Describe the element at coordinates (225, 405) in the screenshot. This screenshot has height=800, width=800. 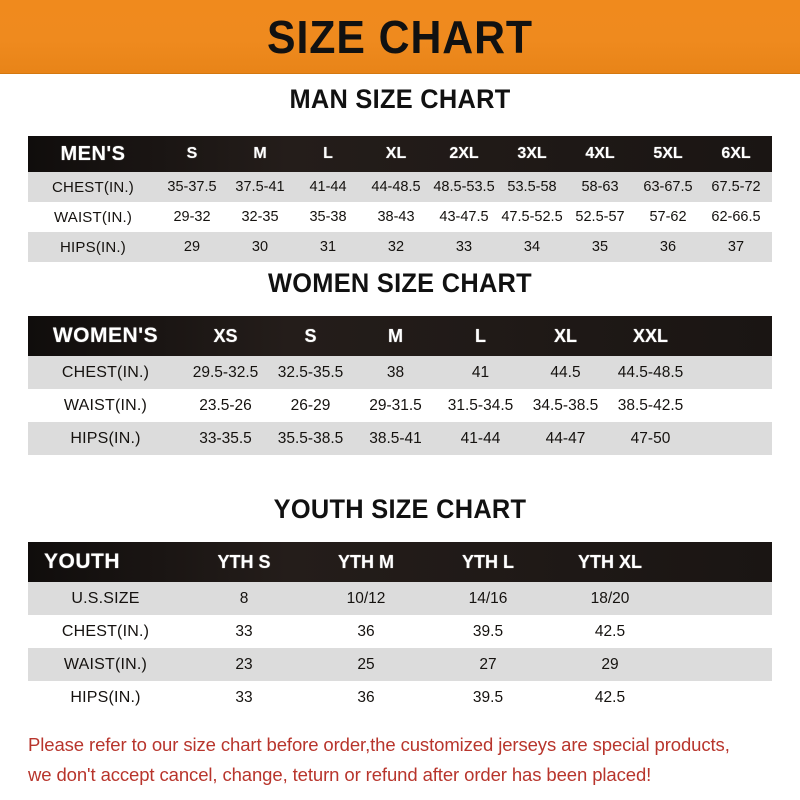
I see `table-cell: 23.5-26` at that location.